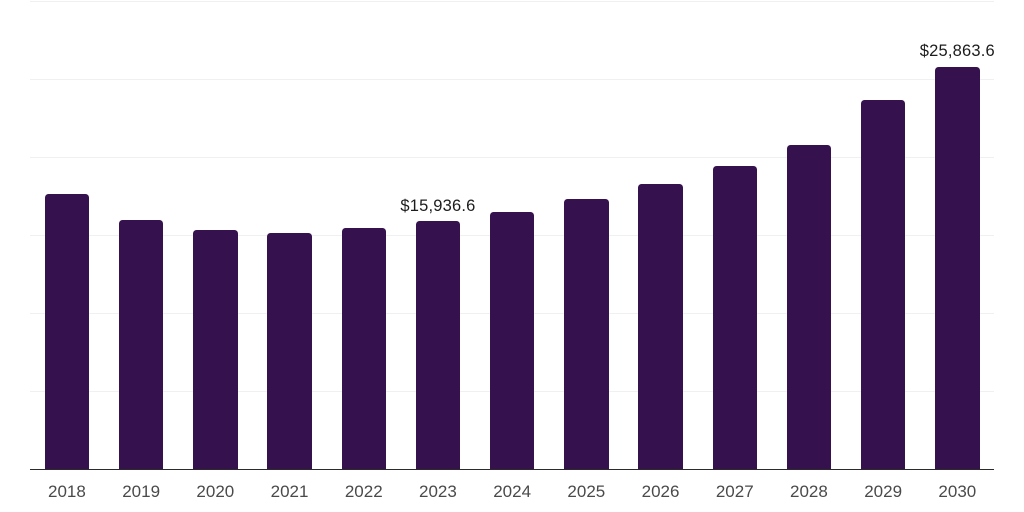 This screenshot has height=512, width=1024. Describe the element at coordinates (141, 491) in the screenshot. I see `x-tick-2019: 2019` at that location.